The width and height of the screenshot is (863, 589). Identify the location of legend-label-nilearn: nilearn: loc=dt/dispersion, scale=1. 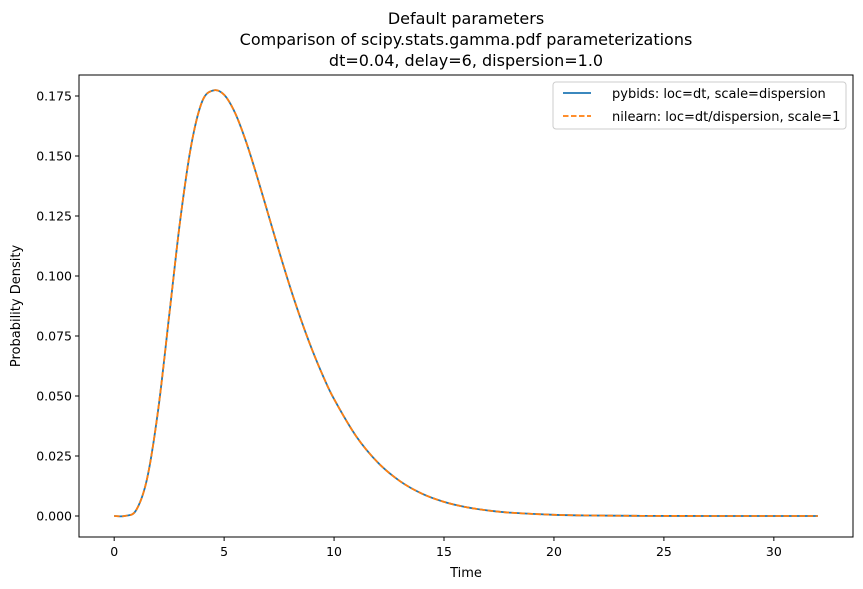
(726, 117).